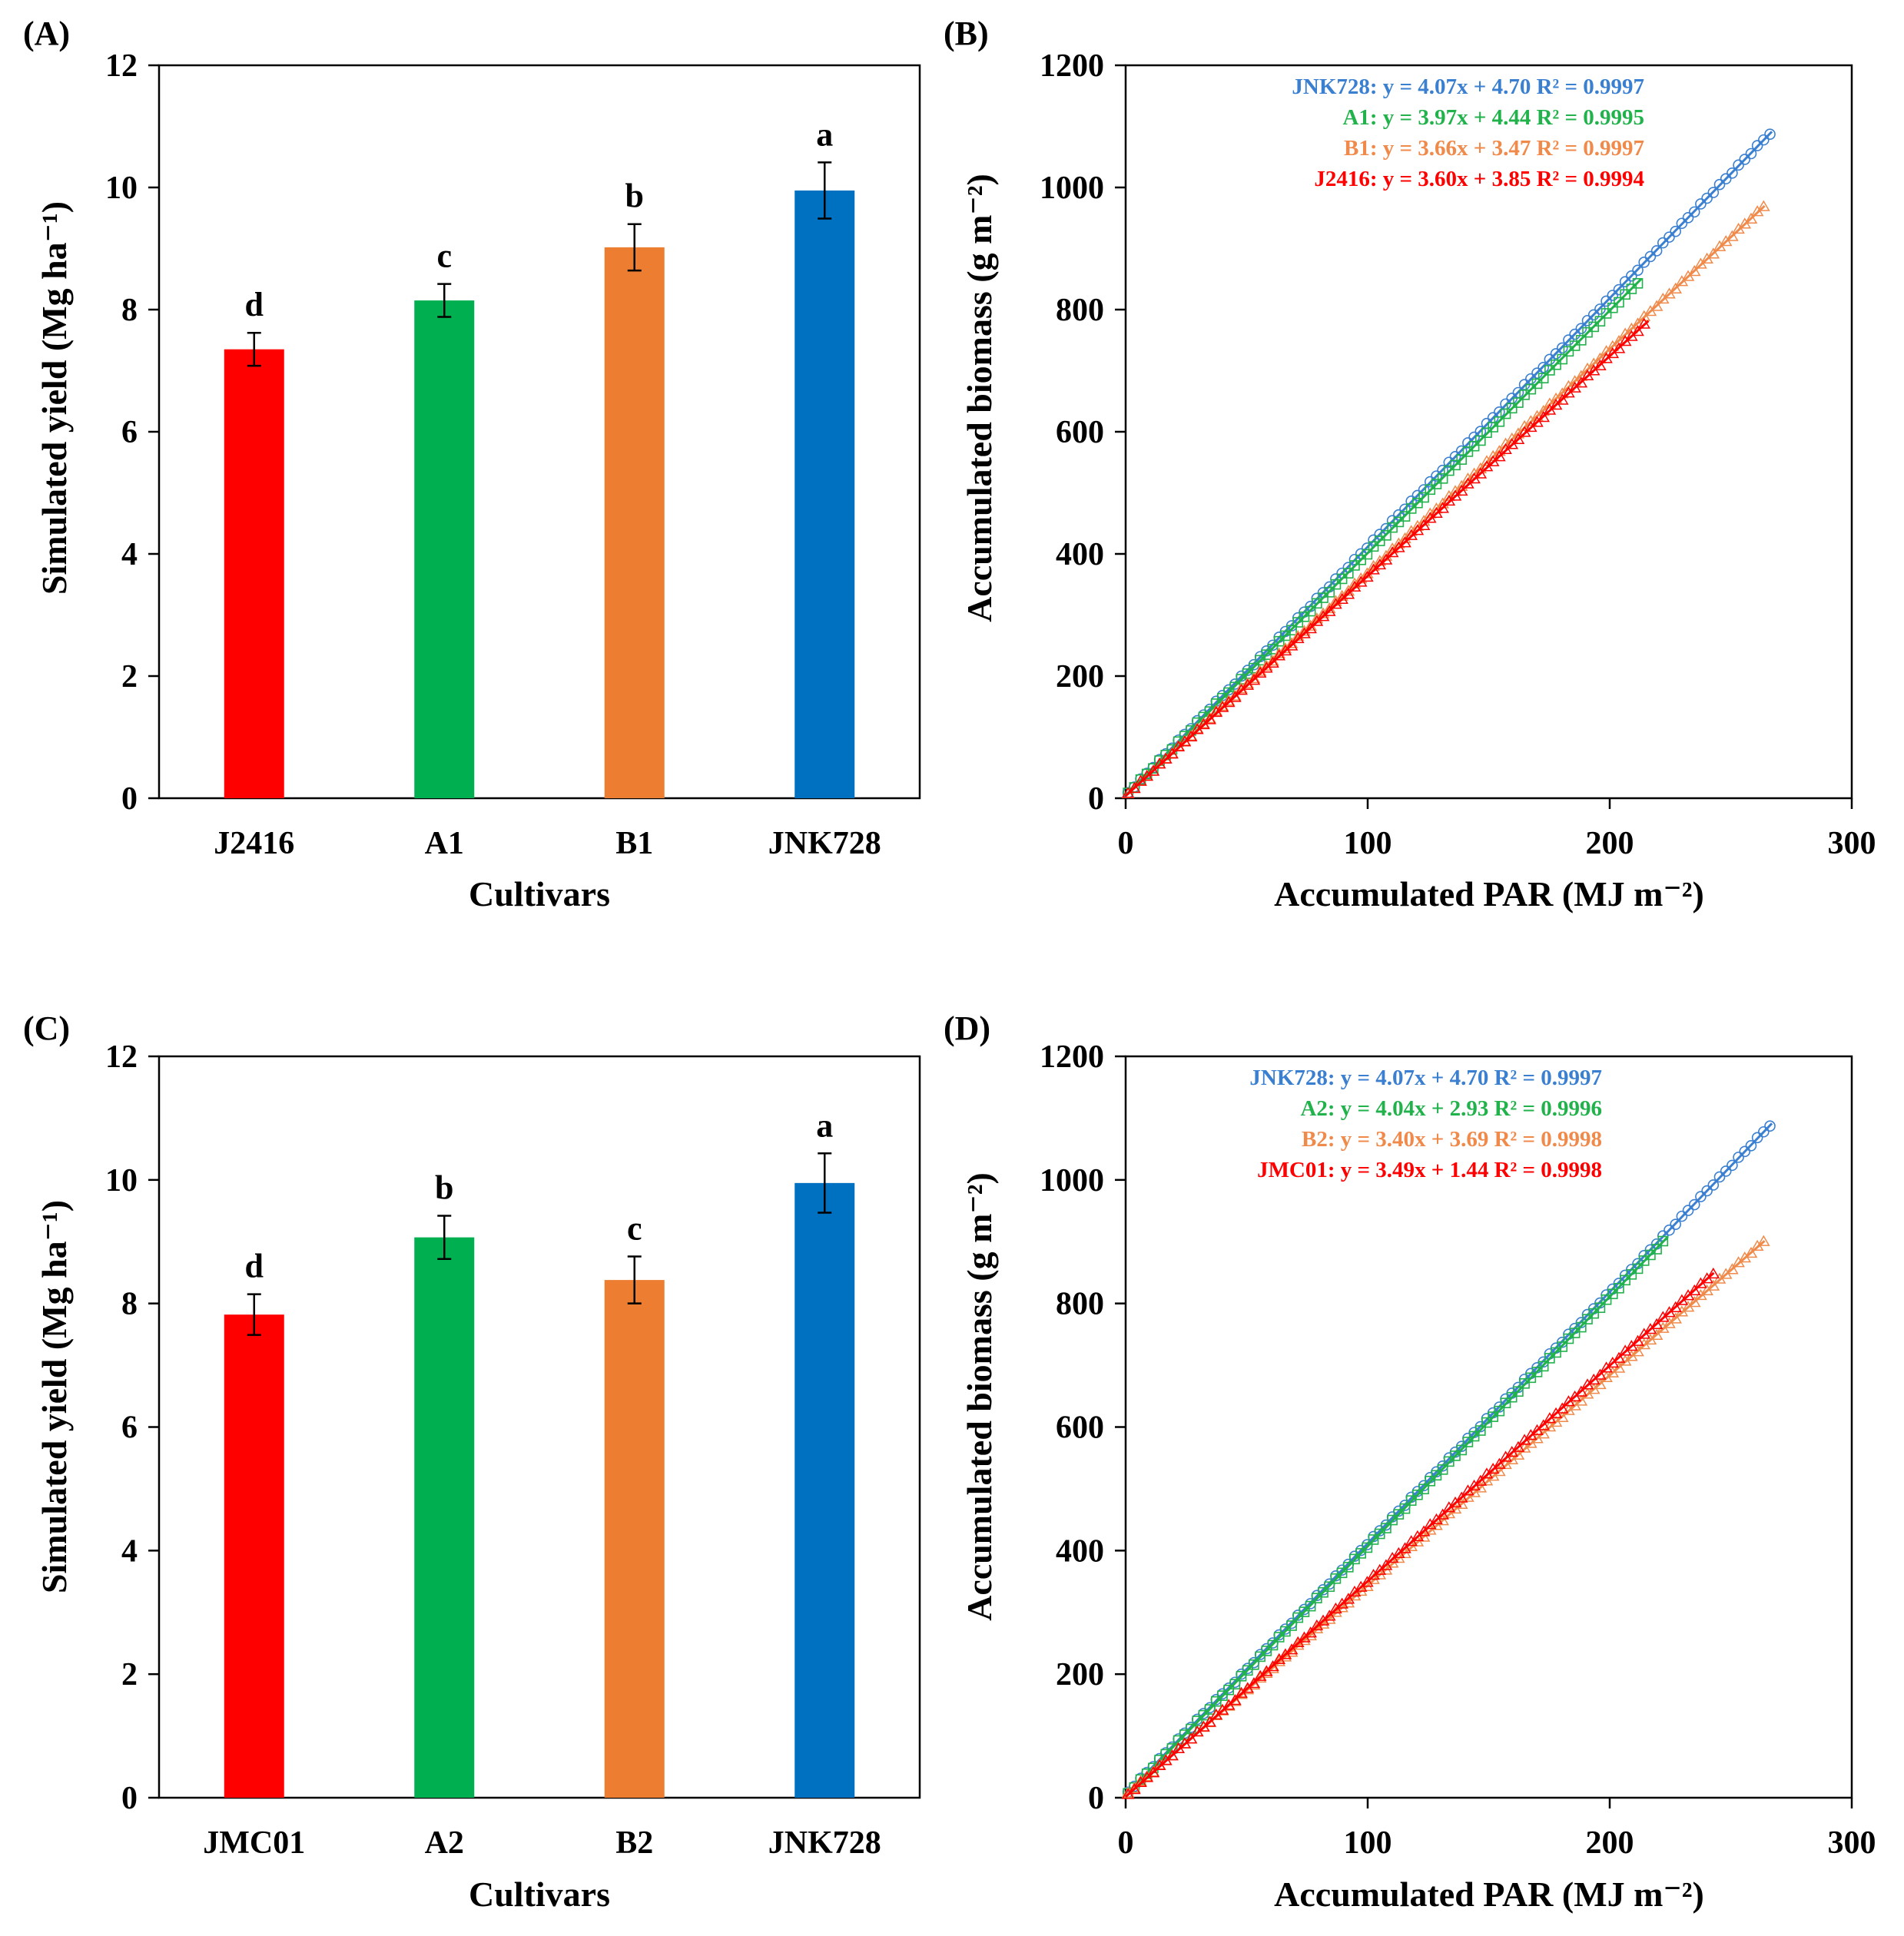 Image resolution: width=1904 pixels, height=1936 pixels. What do you see at coordinates (1072, 188) in the screenshot?
I see `y-tick-label: 1000` at bounding box center [1072, 188].